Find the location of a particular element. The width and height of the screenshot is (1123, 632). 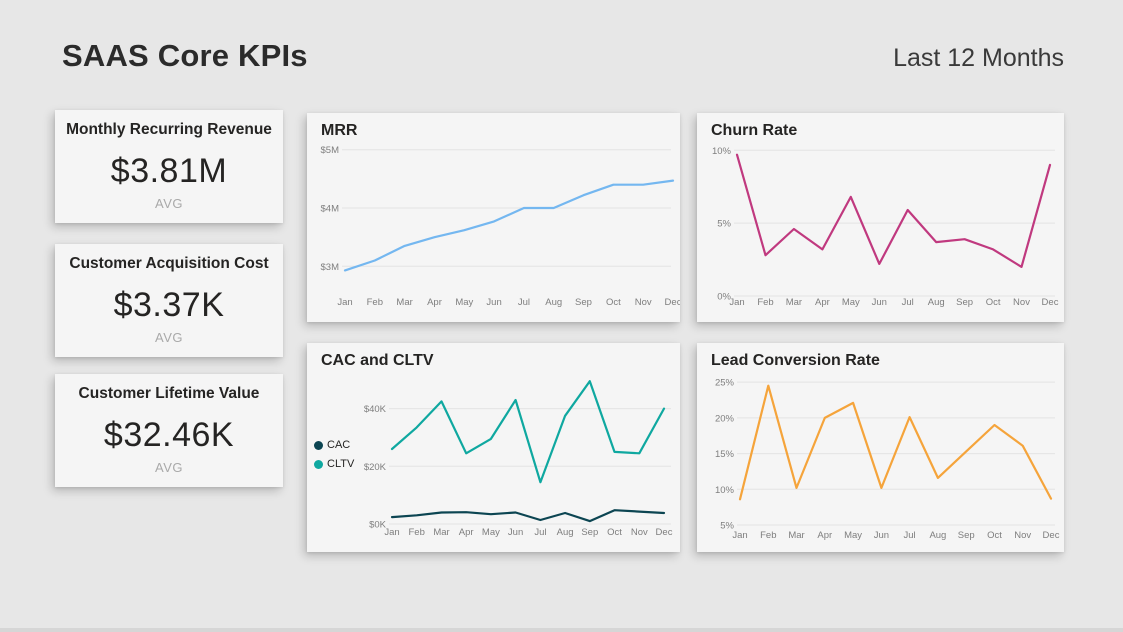

cltv-legend-dot-icon is located at coordinates (318, 464).